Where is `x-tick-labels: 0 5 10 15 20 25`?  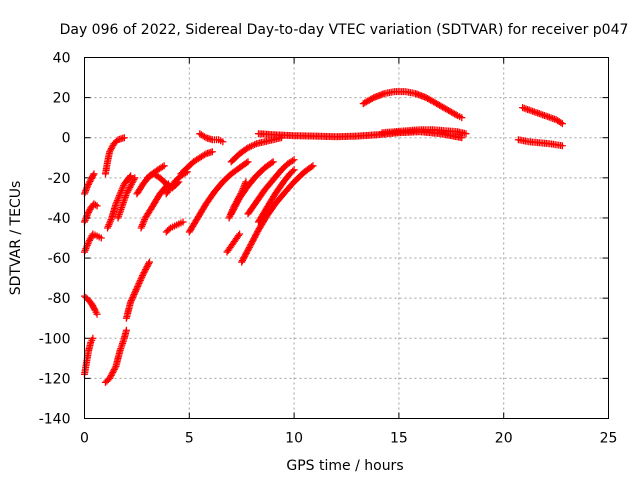 x-tick-labels: 0 5 10 15 20 25 is located at coordinates (348, 439).